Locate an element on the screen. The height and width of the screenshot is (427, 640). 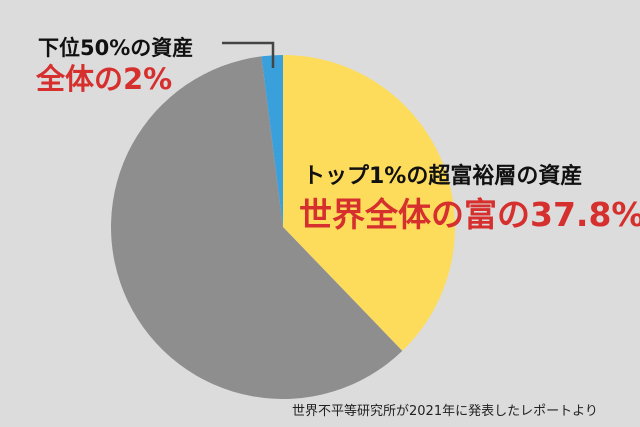
bottom50-value-label: 全体の2% is located at coordinates (104, 79).